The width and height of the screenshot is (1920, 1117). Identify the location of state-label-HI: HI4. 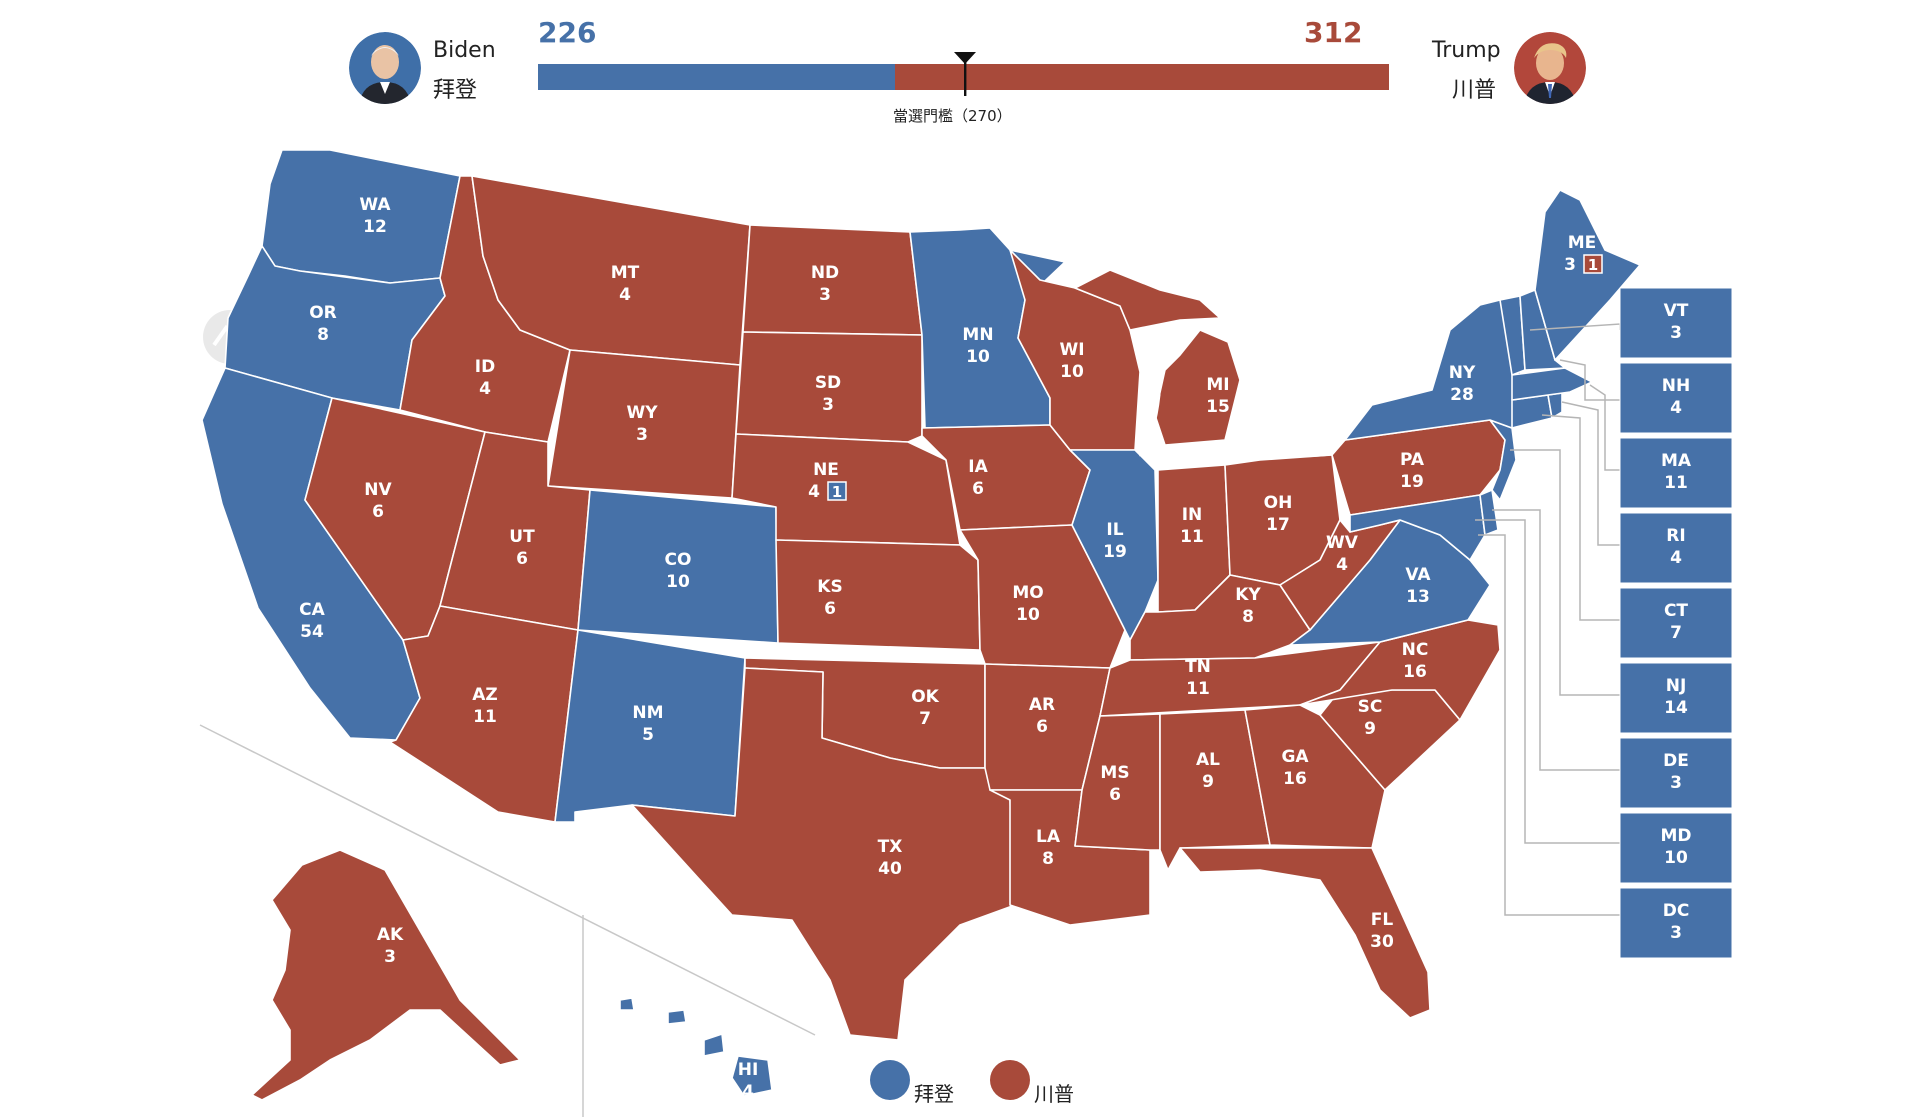
(748, 1081).